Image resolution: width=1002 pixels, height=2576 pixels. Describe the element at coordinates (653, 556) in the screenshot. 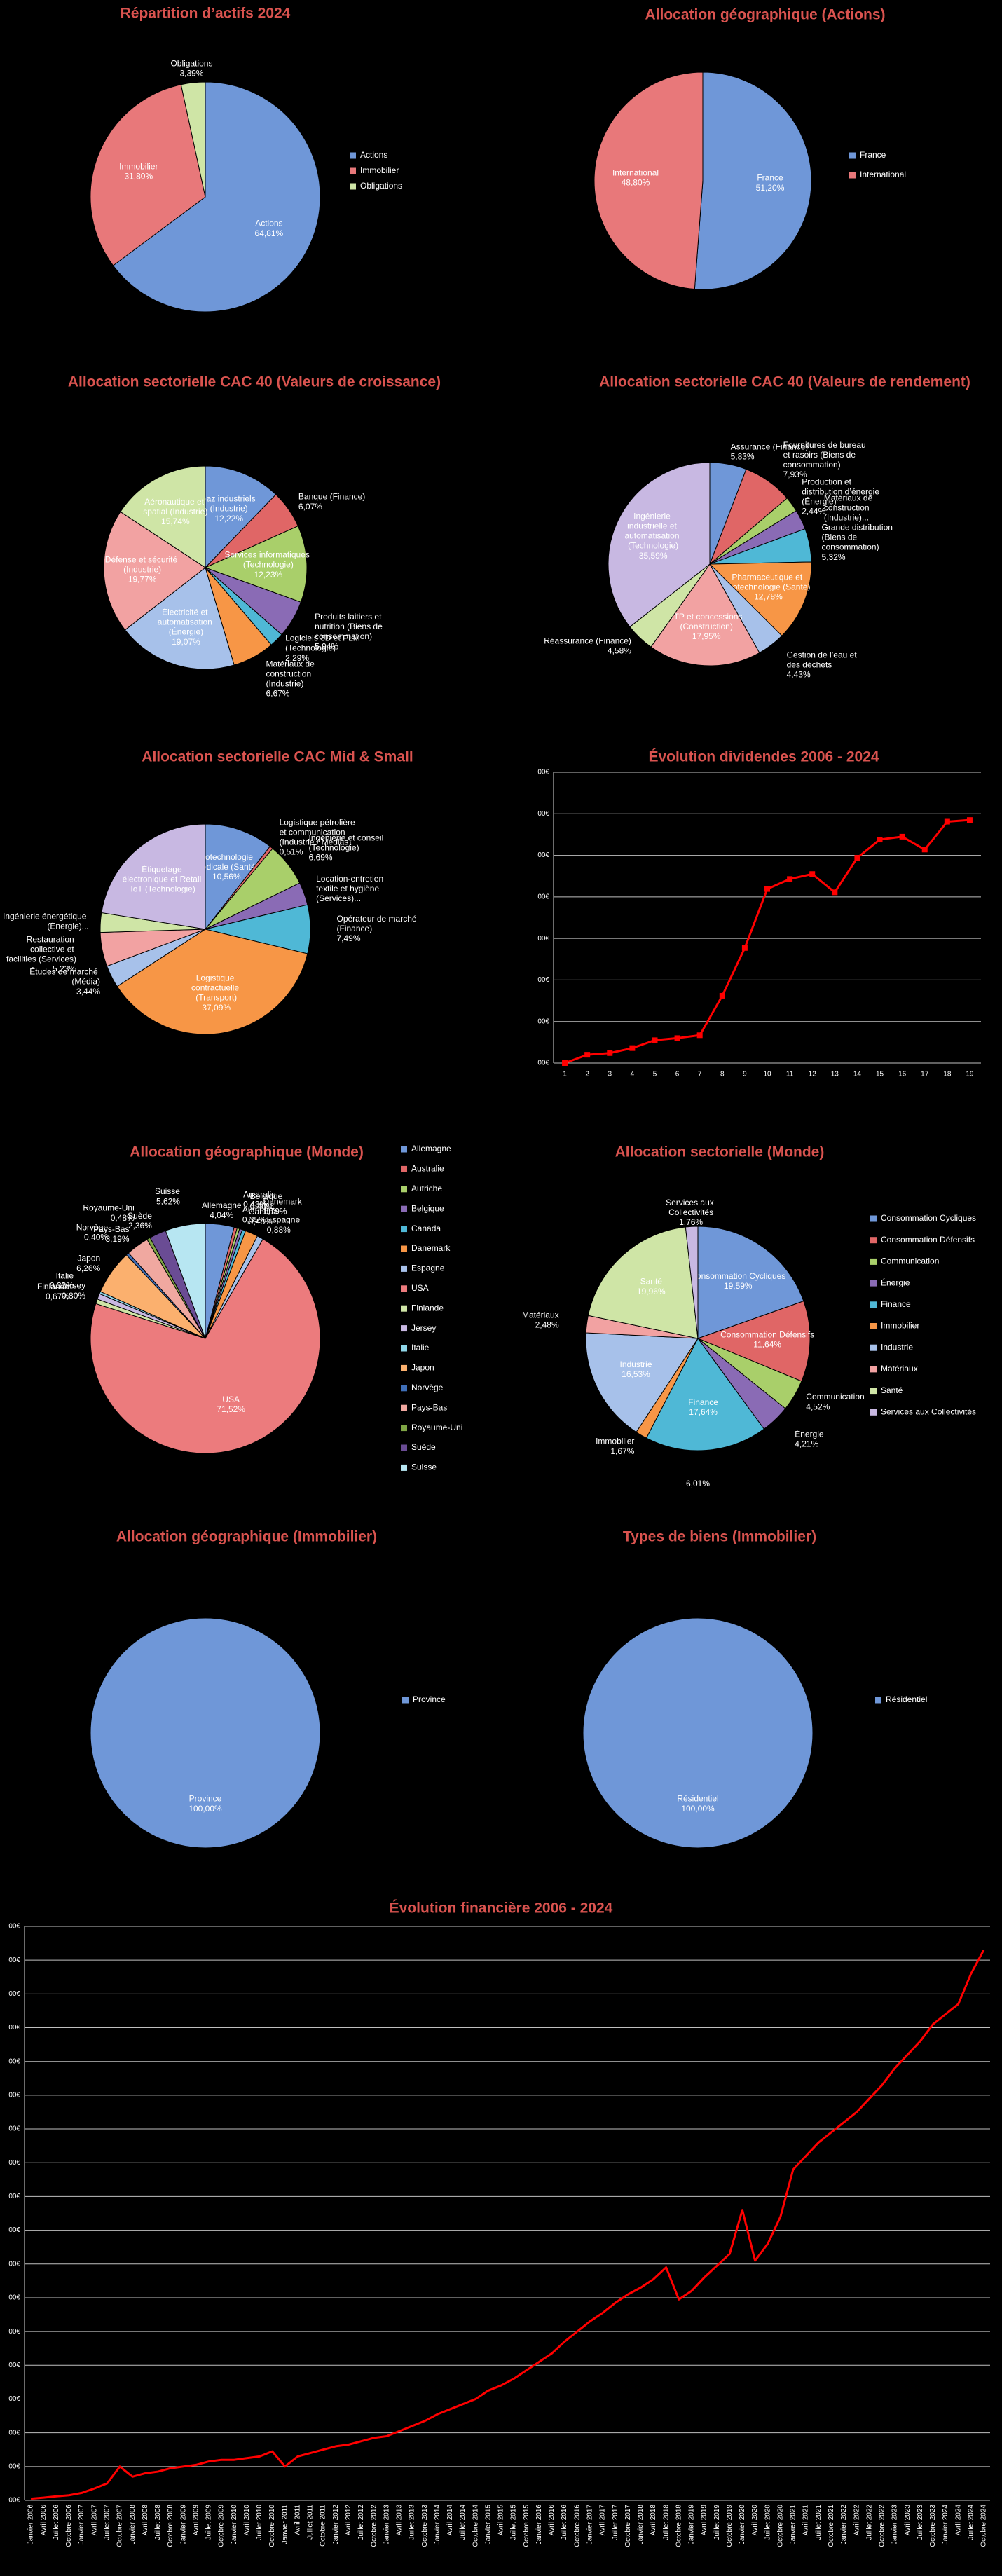

I see `slice-label-value: 35,59%` at that location.